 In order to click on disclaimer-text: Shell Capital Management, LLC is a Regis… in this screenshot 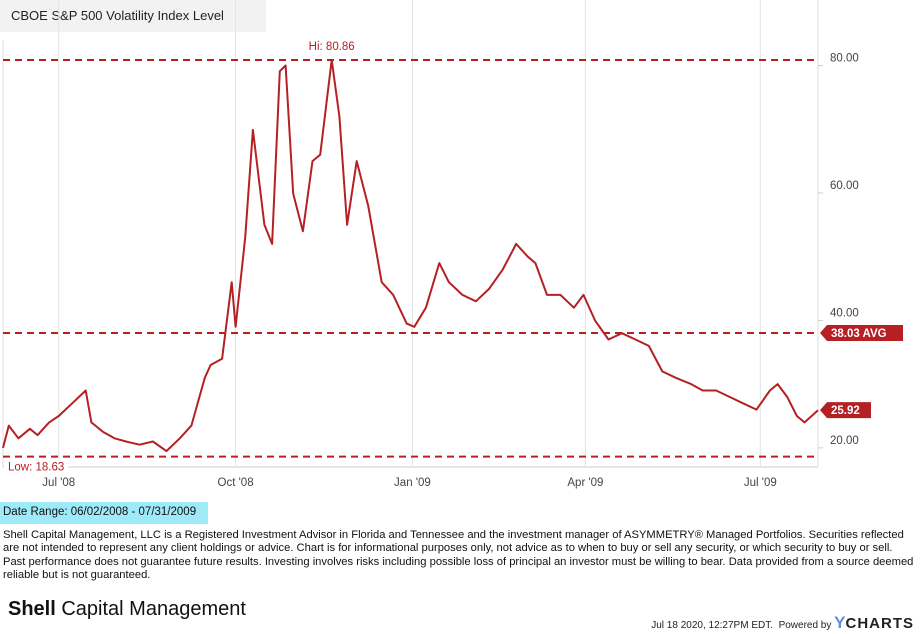, I will do `click(458, 555)`.